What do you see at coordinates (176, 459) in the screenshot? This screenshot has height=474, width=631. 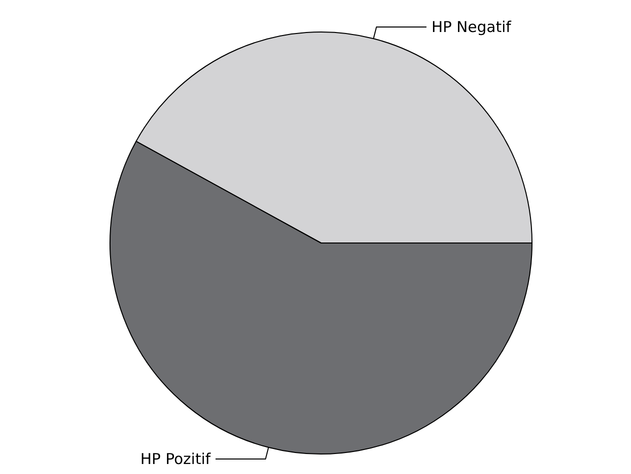 I see `slice-label: HP Pozitif` at bounding box center [176, 459].